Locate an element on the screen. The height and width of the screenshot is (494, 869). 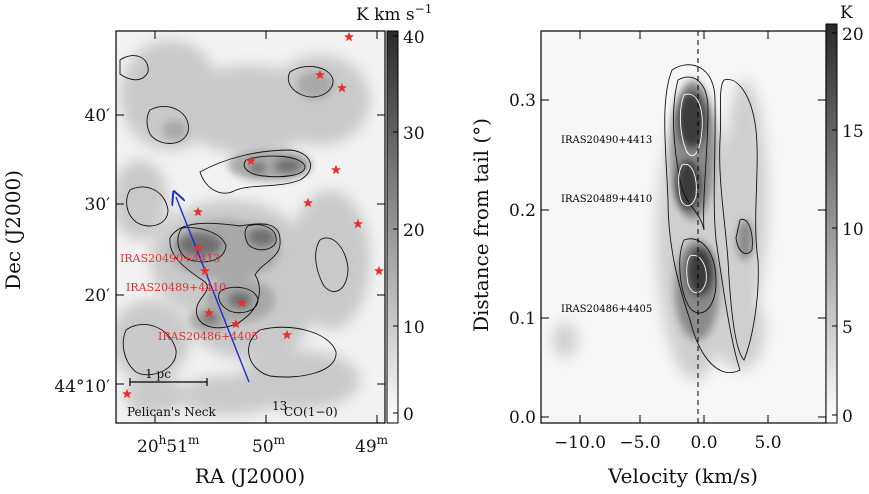
right-cbar-tick-5: 5 is located at coordinates (847, 328).